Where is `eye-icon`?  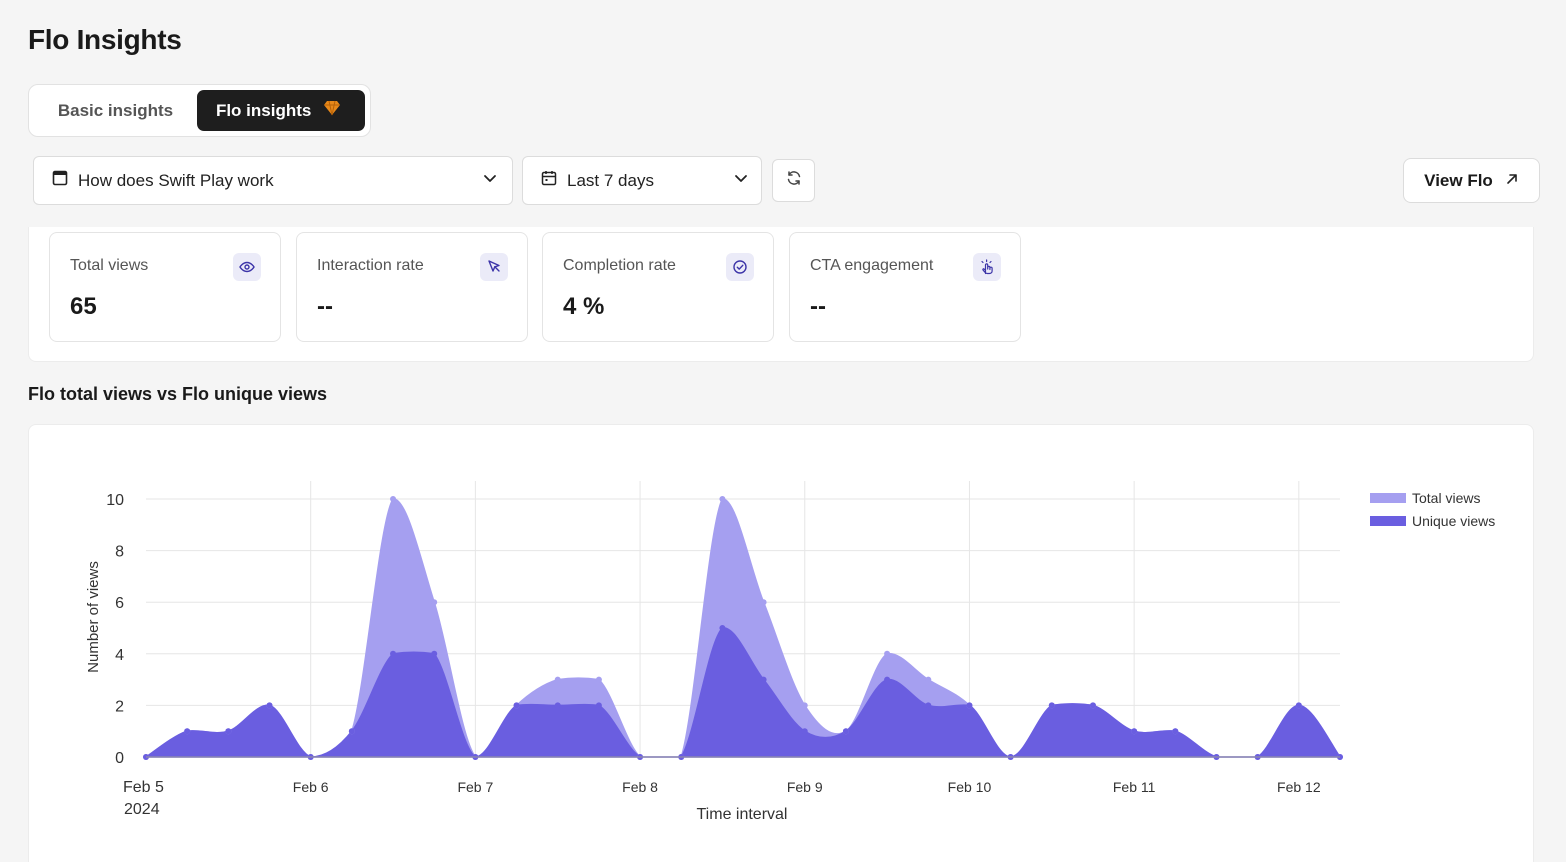 eye-icon is located at coordinates (247, 267).